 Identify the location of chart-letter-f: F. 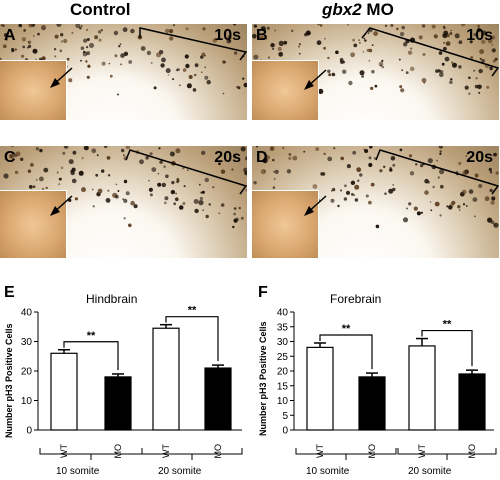
(263, 292).